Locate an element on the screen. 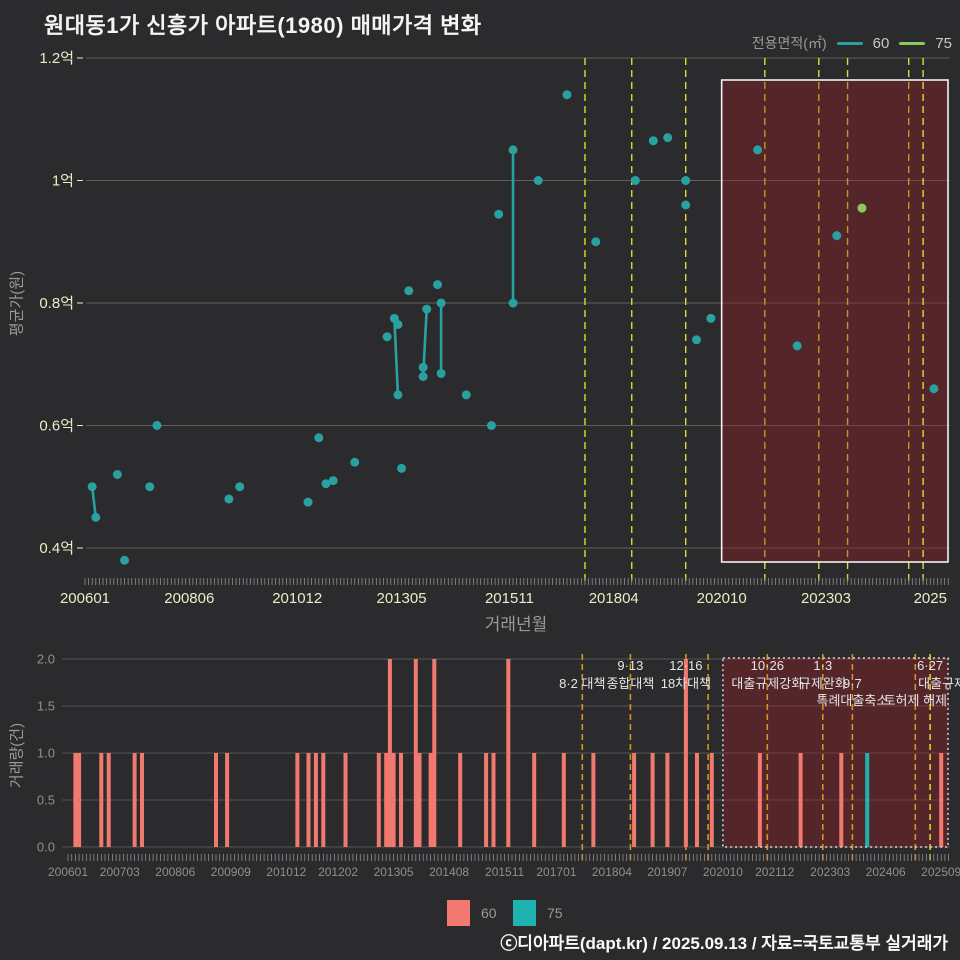 This screenshot has height=960, width=960. legend-bottom-item-75: 75 is located at coordinates (555, 913).